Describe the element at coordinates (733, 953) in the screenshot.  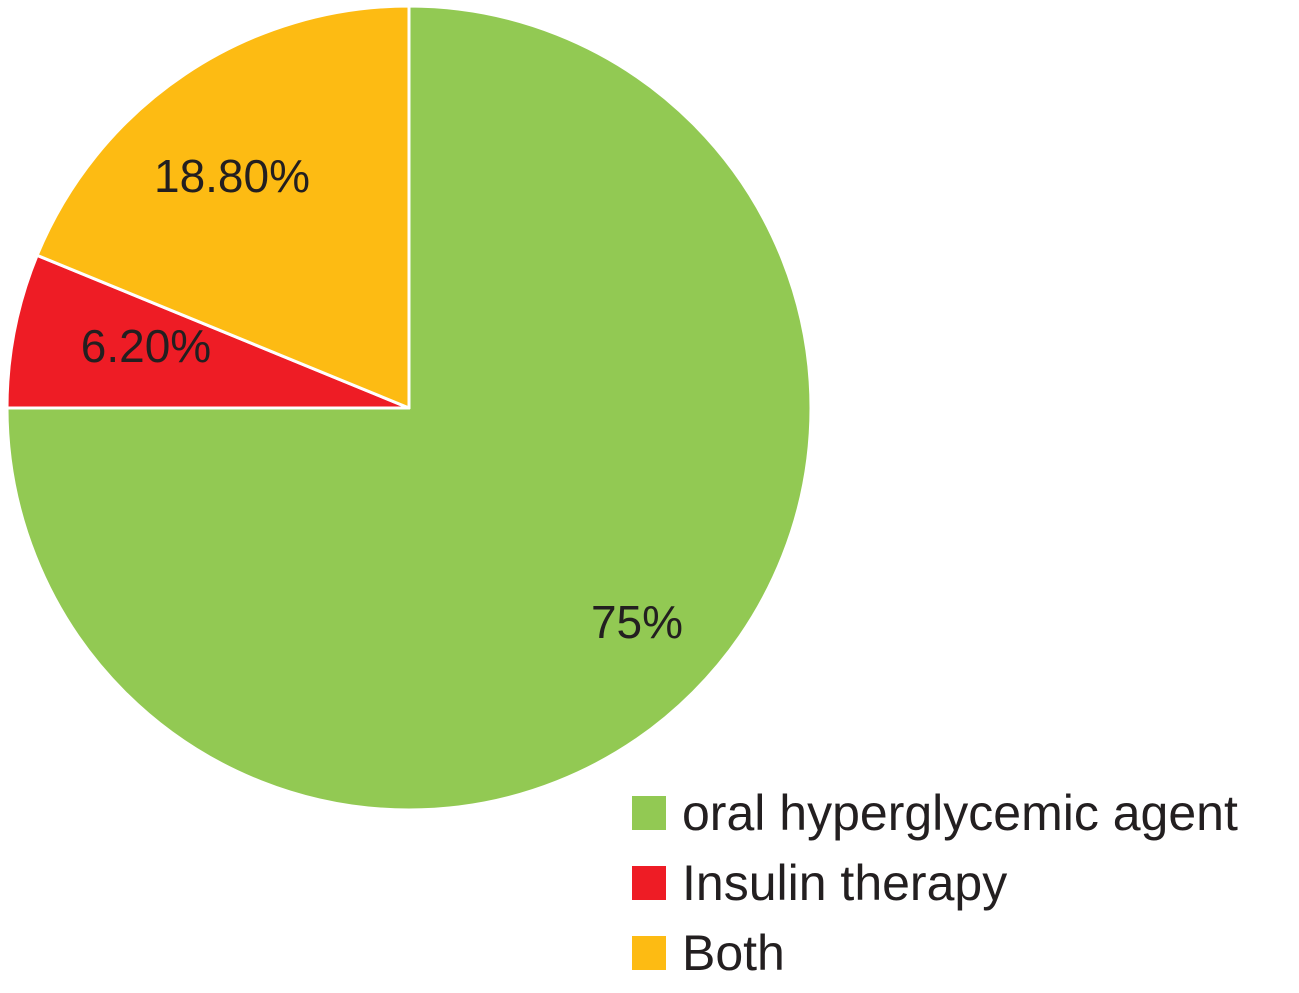
I see `legend-label-both: Both` at that location.